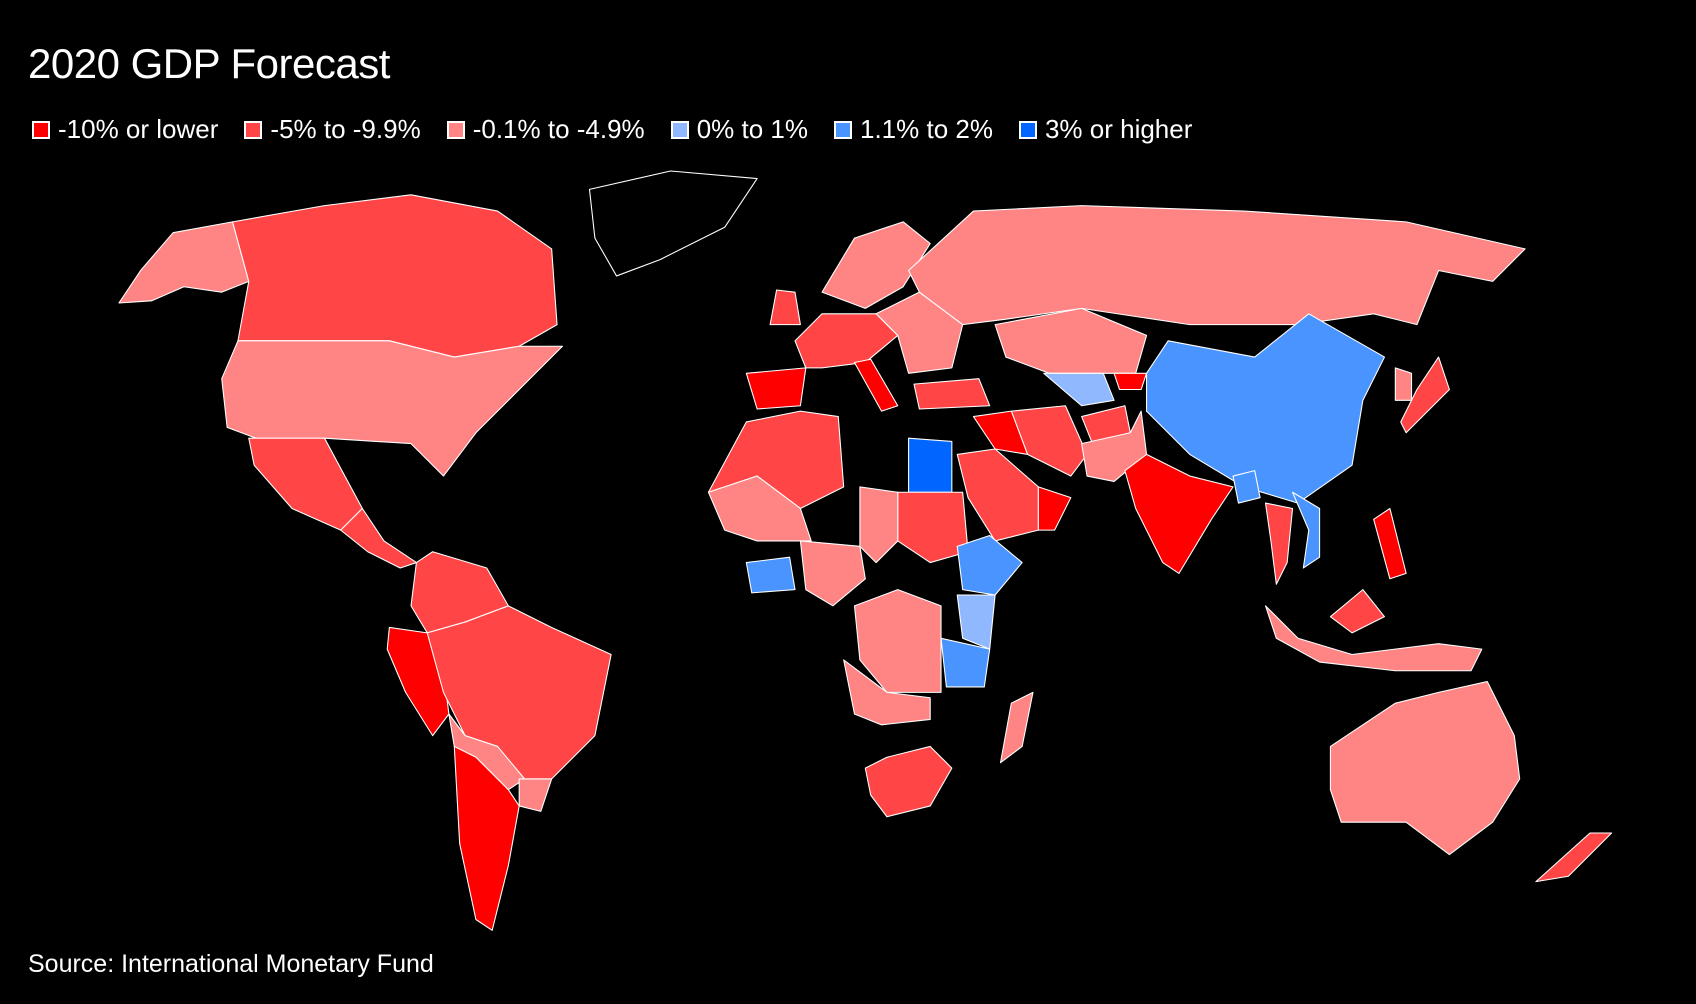  I want to click on region-turkey, so click(952, 394).